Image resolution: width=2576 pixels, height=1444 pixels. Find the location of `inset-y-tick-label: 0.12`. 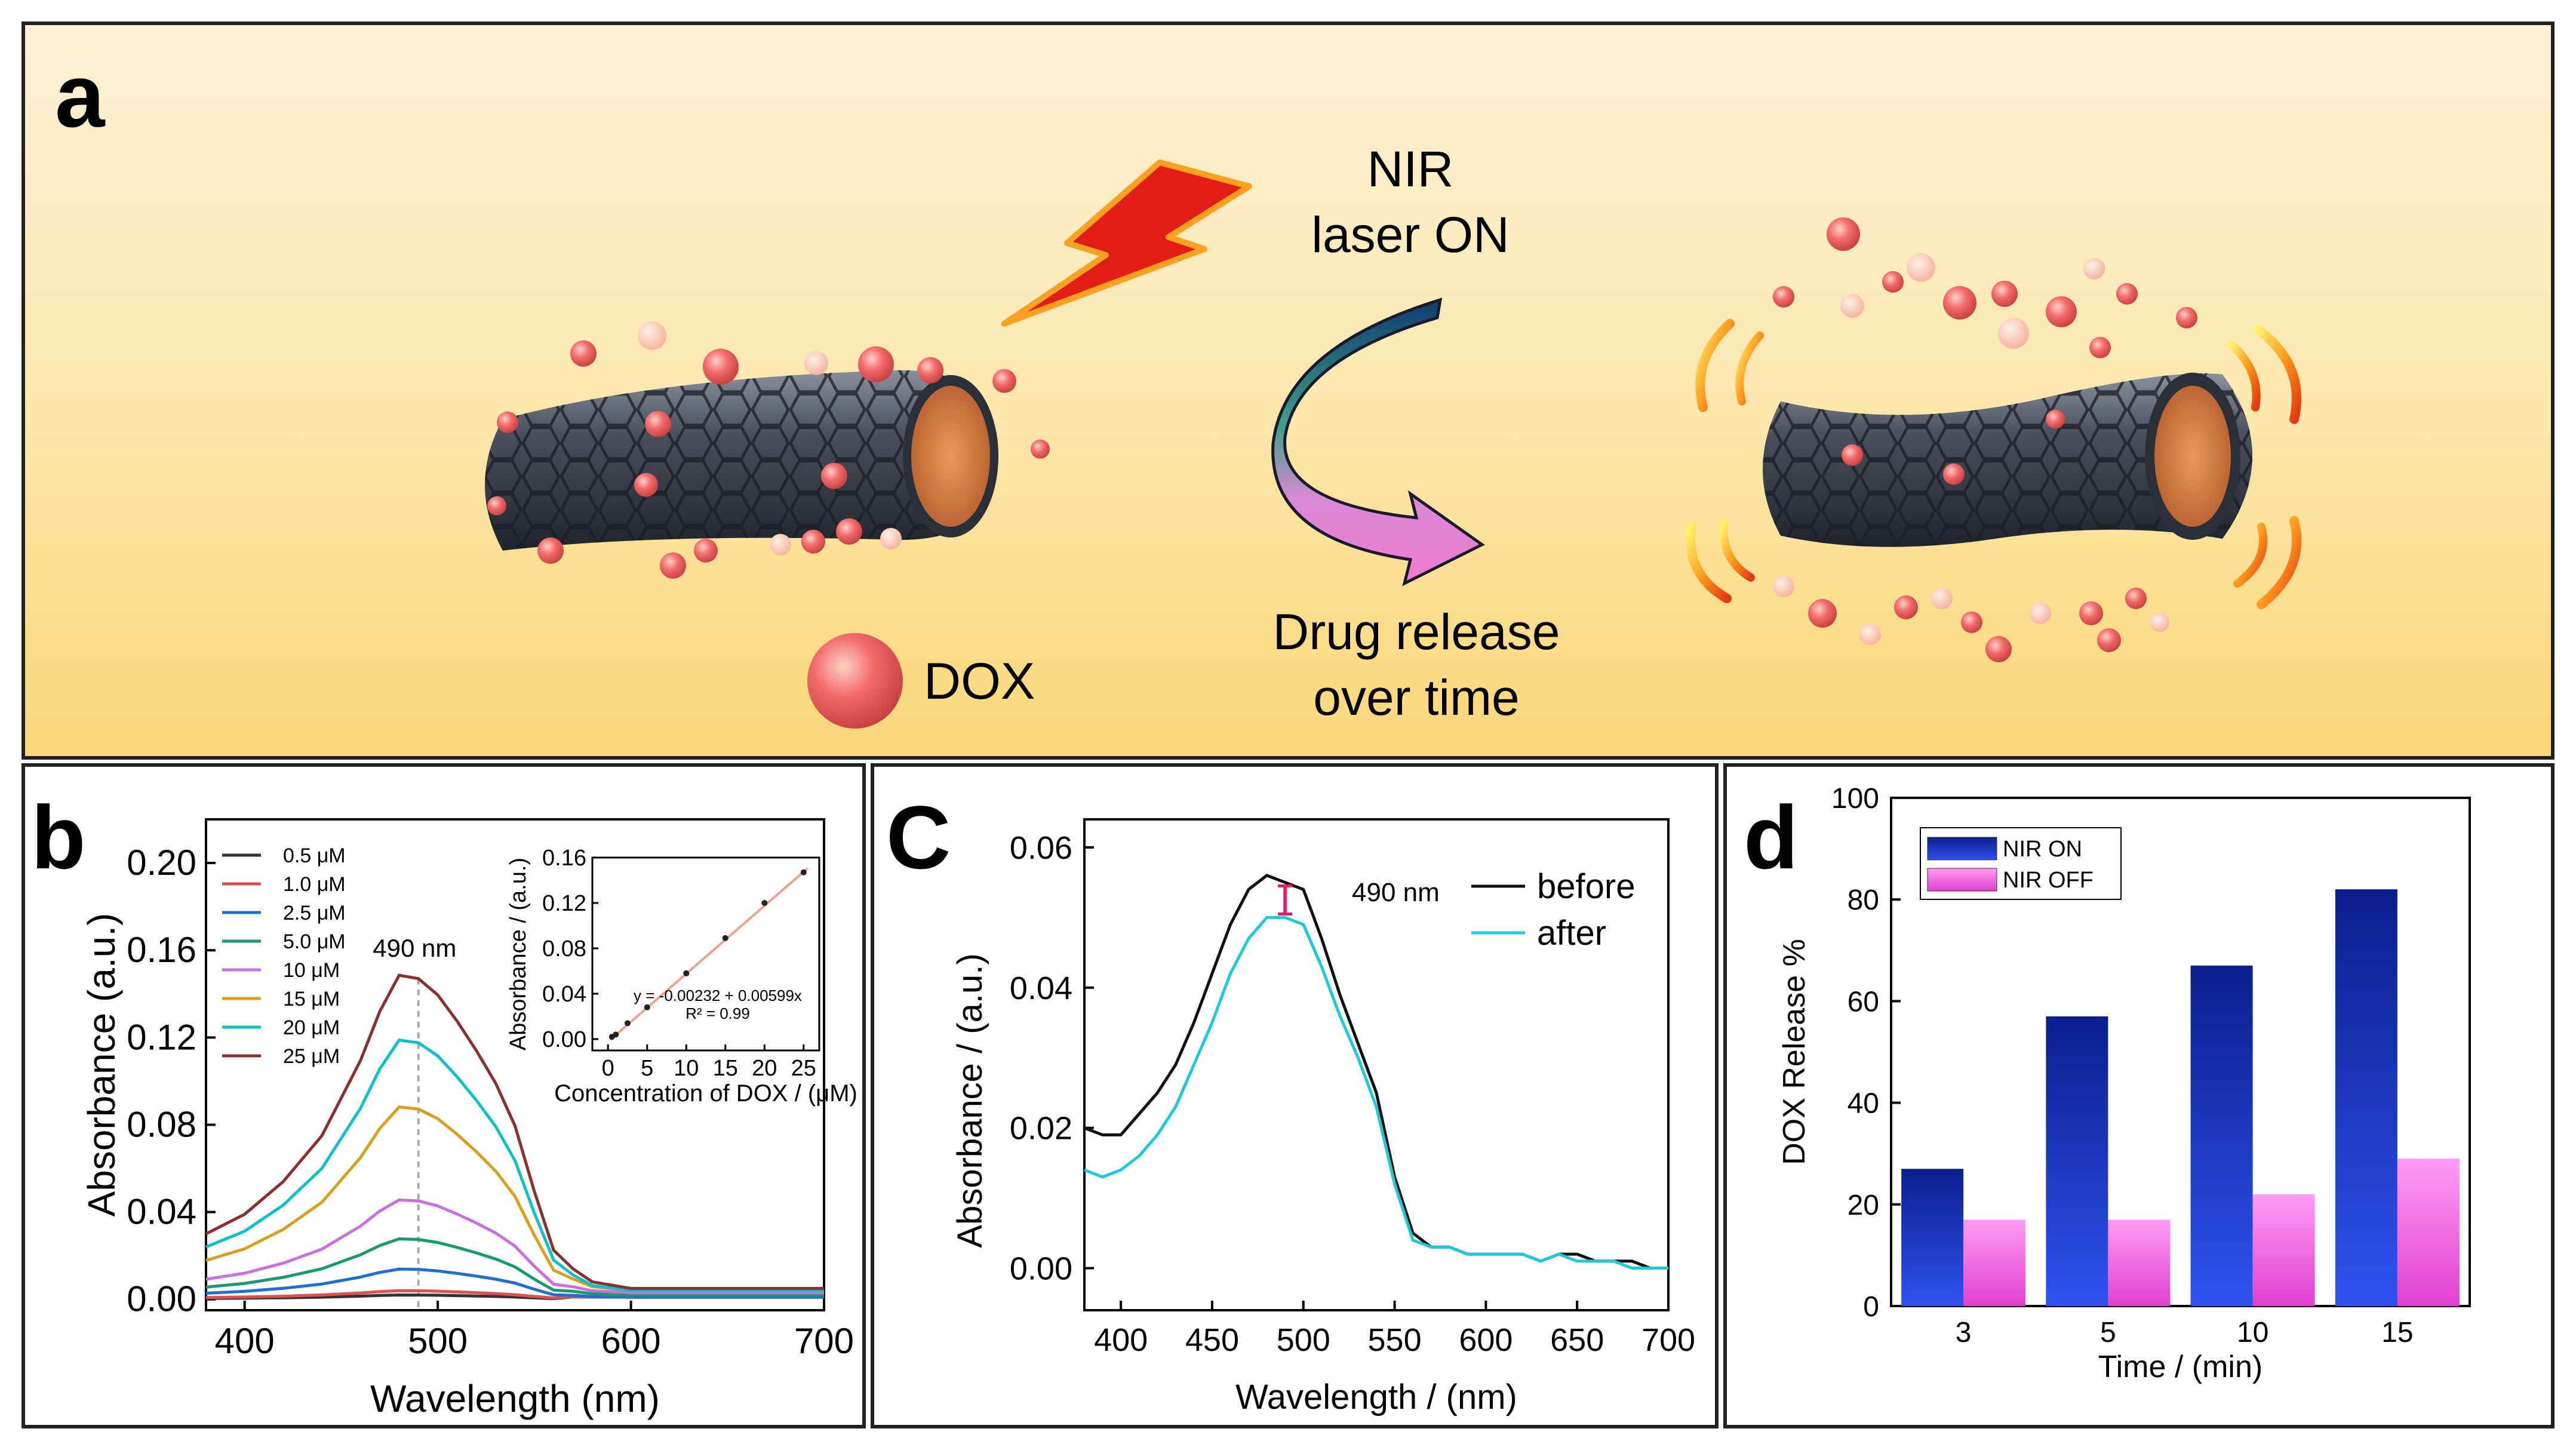

inset-y-tick-label: 0.12 is located at coordinates (564, 903).